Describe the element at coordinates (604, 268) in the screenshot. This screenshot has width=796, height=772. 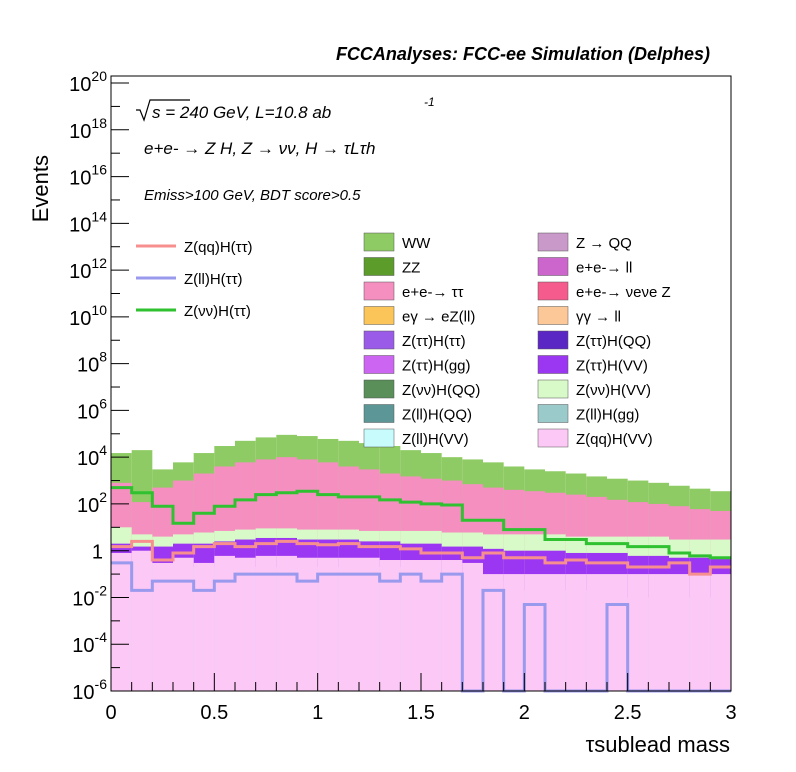
I see `legend-fill-label: e+e-→ ll` at that location.